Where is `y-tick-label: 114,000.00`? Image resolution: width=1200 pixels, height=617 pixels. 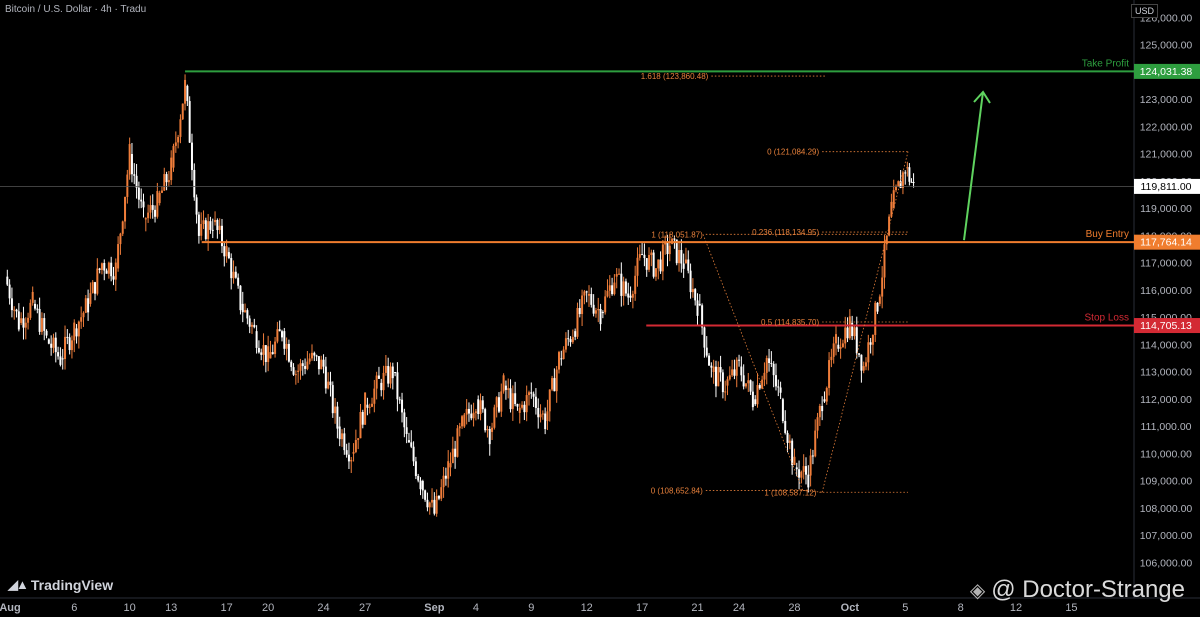 y-tick-label: 114,000.00 is located at coordinates (1166, 345).